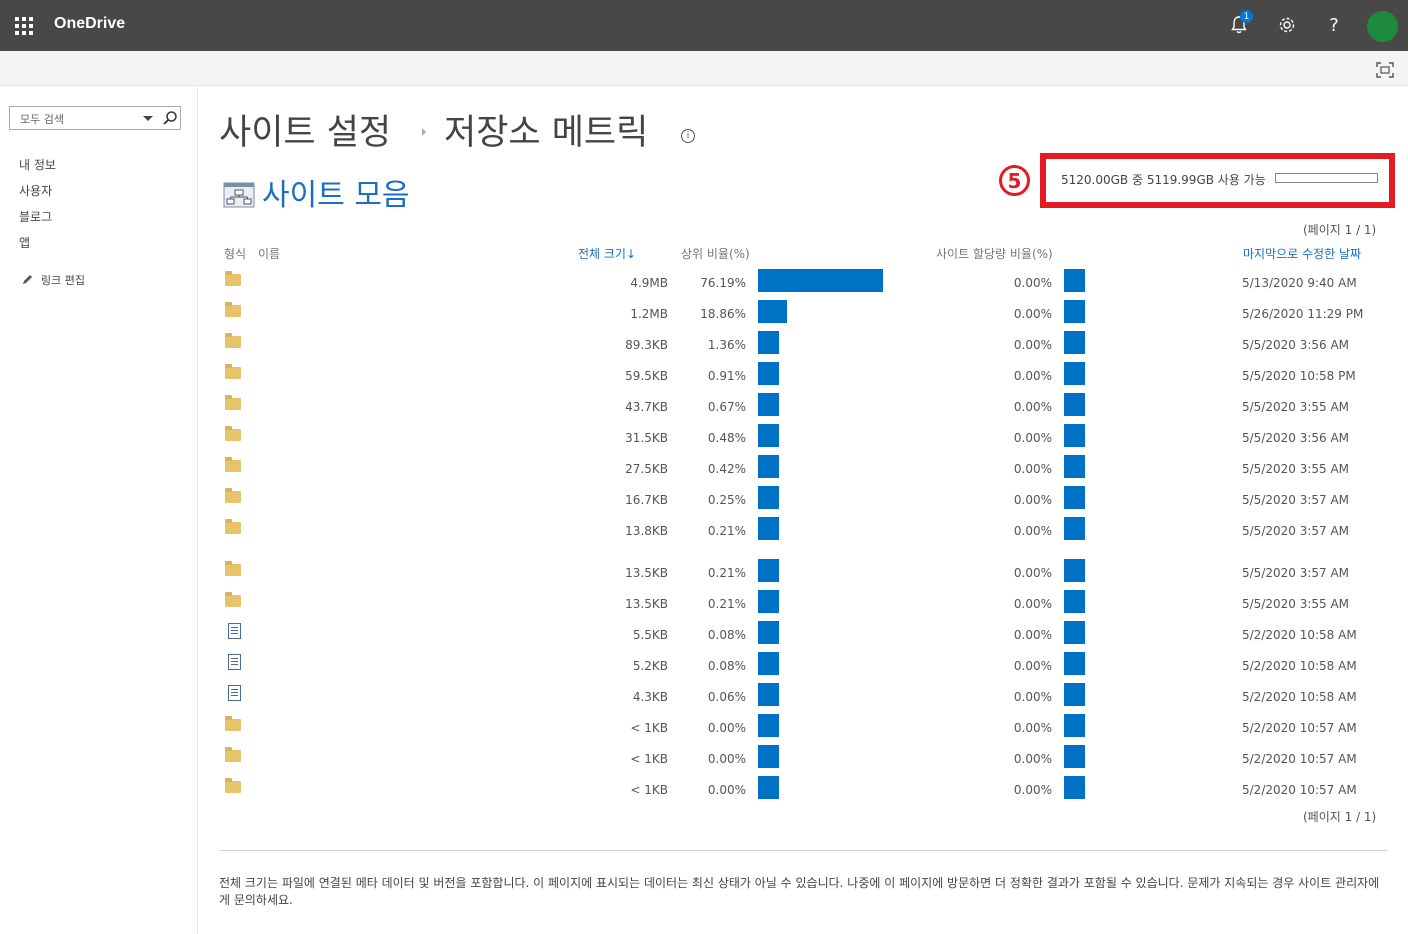  Describe the element at coordinates (1340, 817) in the screenshot. I see `pager-bottom: (페이지 1 / 1)` at that location.